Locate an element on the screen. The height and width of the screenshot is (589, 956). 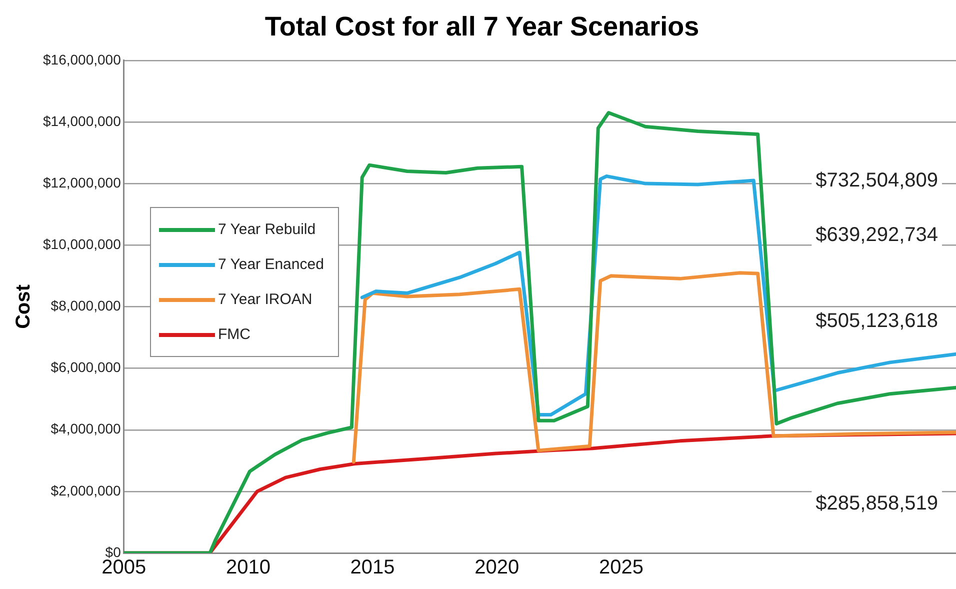
annotation: $505,123,618 is located at coordinates (877, 321).